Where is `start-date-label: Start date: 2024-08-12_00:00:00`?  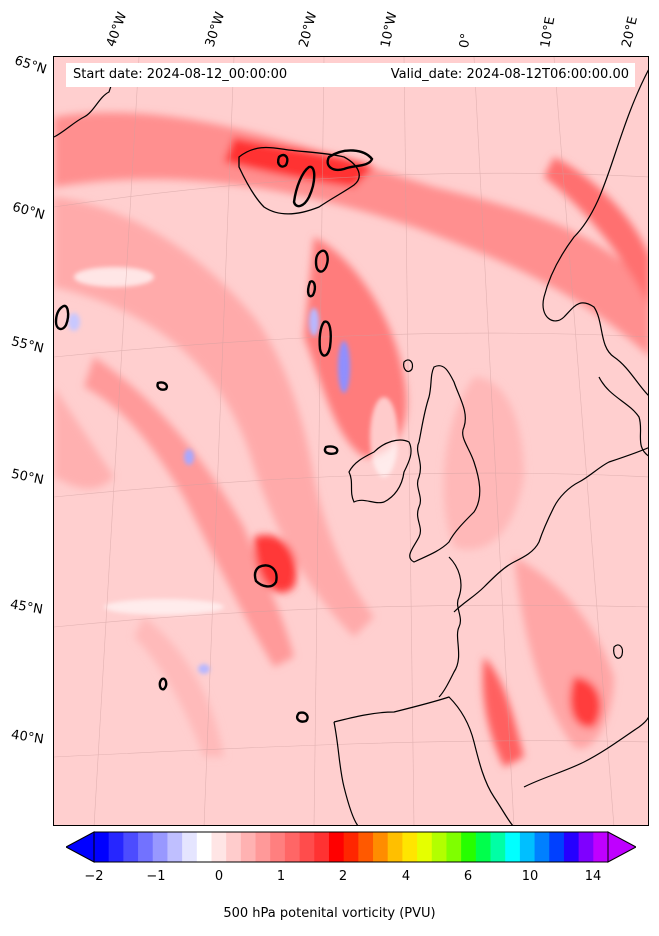
start-date-label: Start date: 2024-08-12_00:00:00 is located at coordinates (180, 74).